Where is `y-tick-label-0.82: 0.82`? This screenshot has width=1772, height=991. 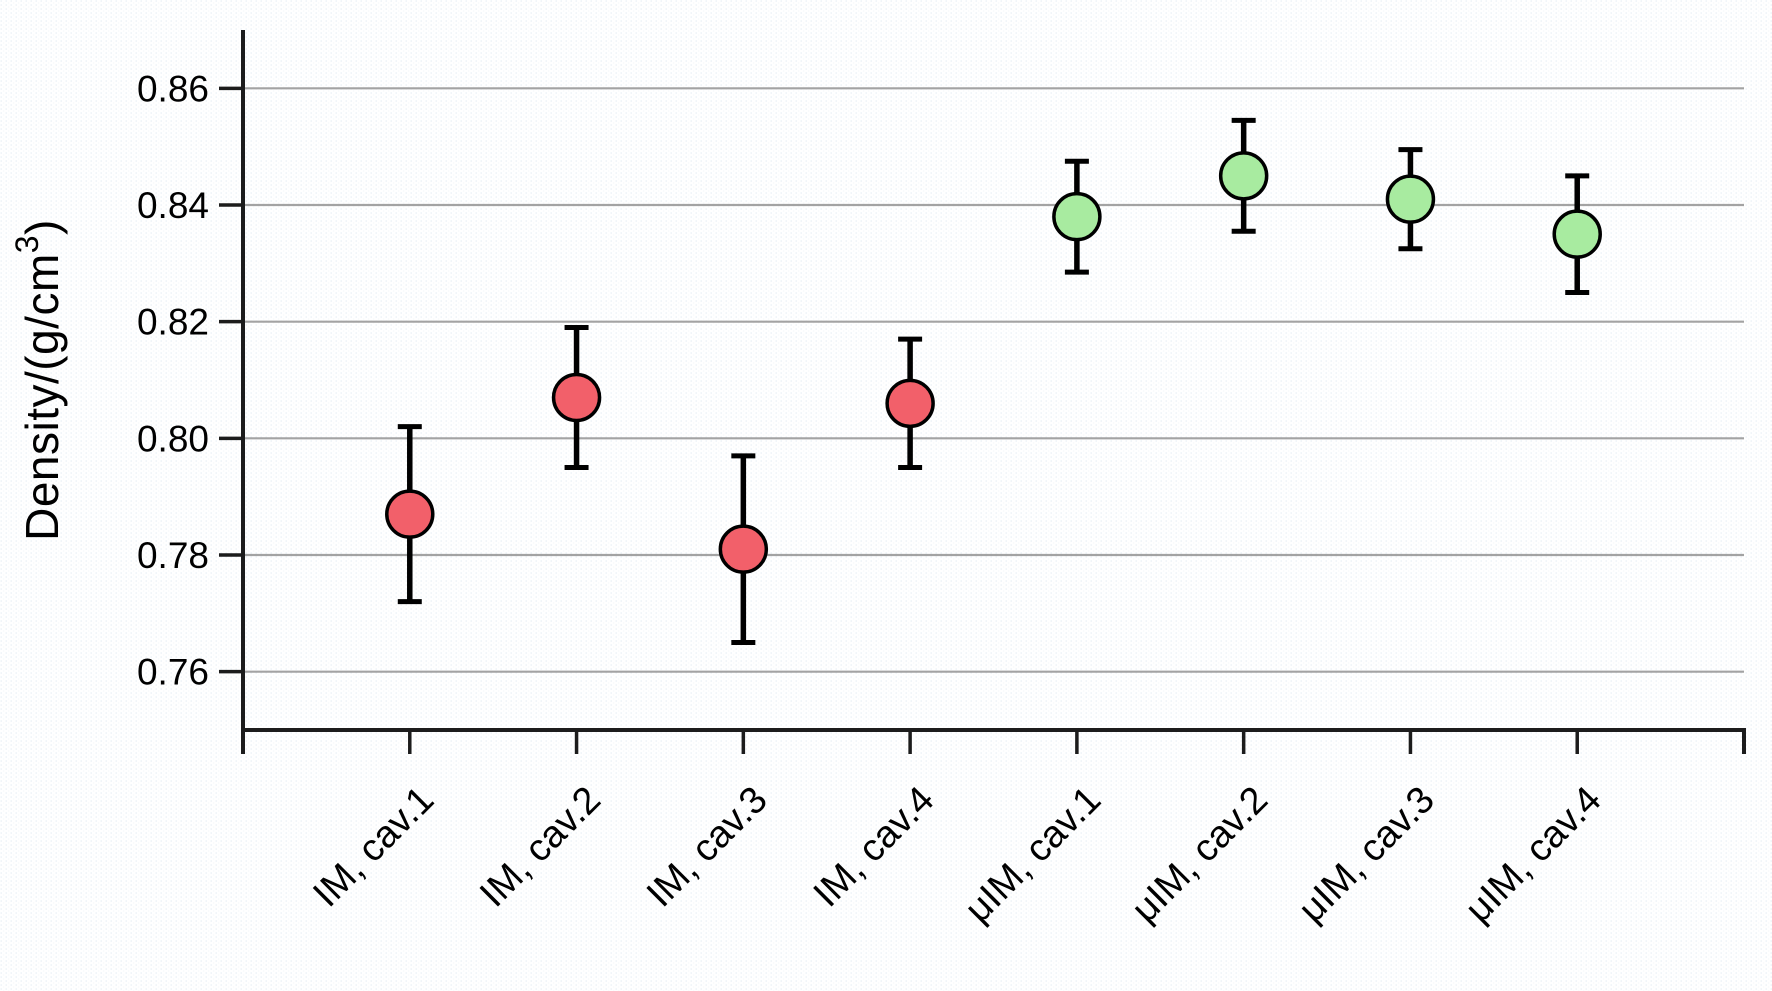
y-tick-label-0.82: 0.82 is located at coordinates (173, 322).